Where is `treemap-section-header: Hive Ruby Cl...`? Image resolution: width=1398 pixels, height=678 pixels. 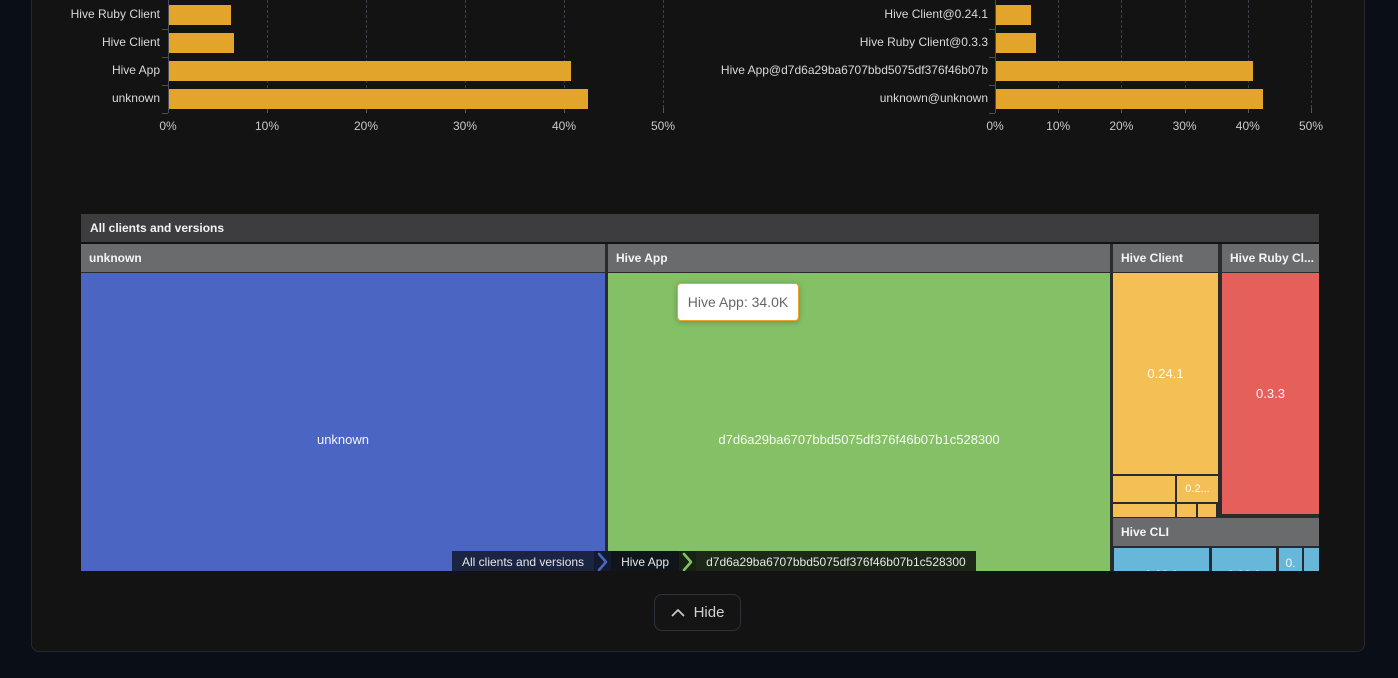 treemap-section-header: Hive Ruby Cl... is located at coordinates (1270, 258).